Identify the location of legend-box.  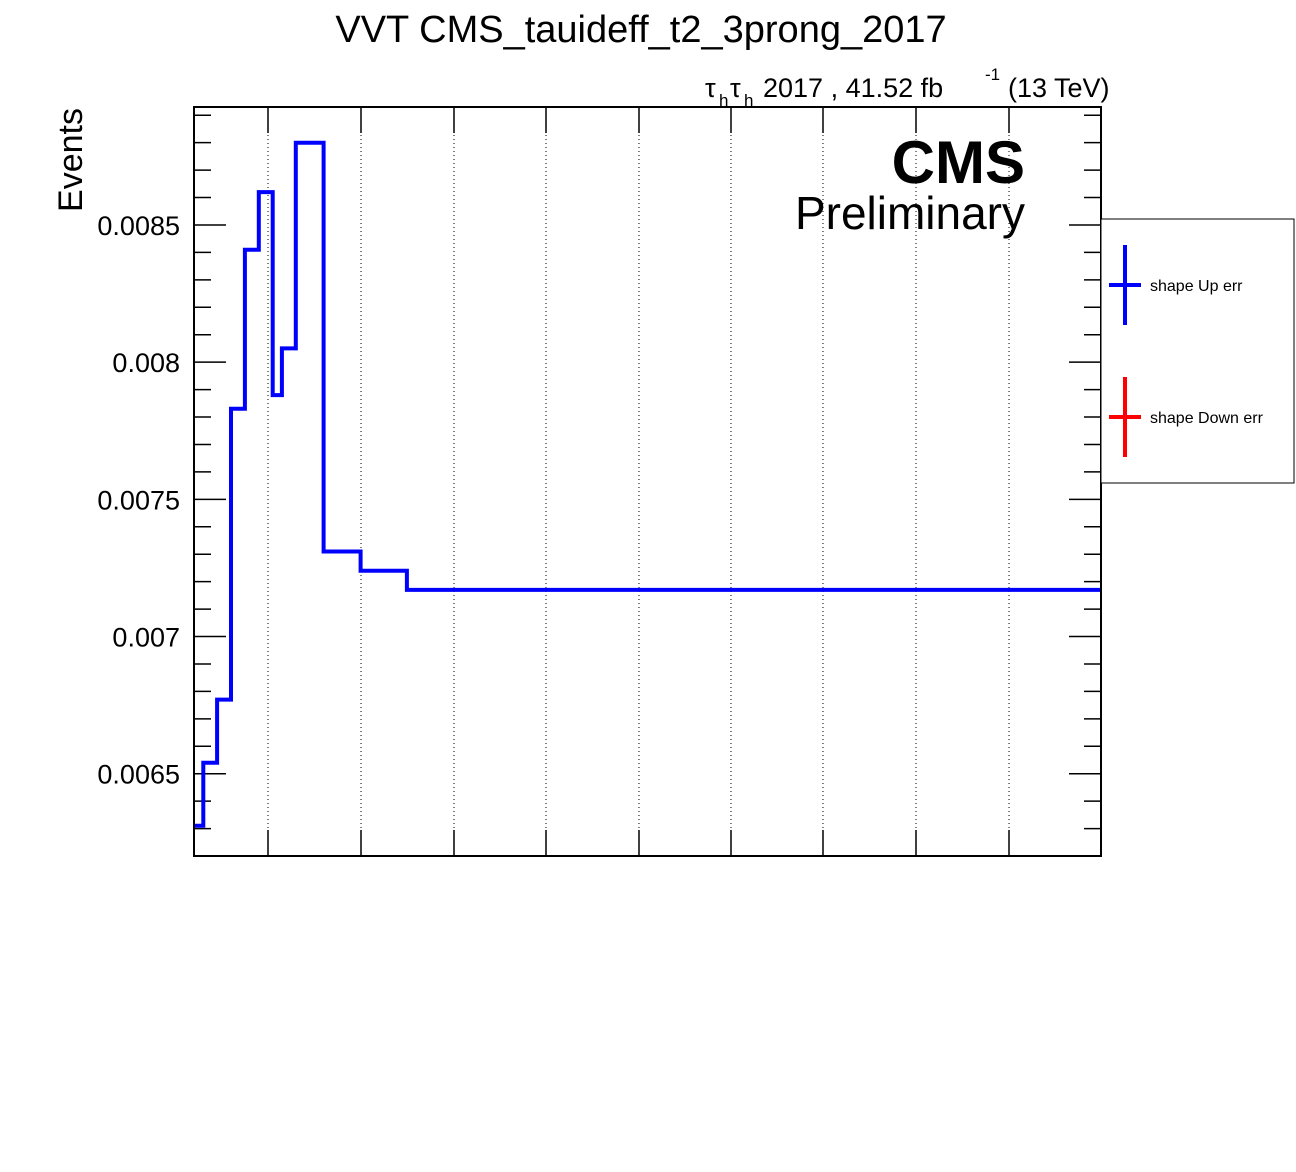
(1197, 351).